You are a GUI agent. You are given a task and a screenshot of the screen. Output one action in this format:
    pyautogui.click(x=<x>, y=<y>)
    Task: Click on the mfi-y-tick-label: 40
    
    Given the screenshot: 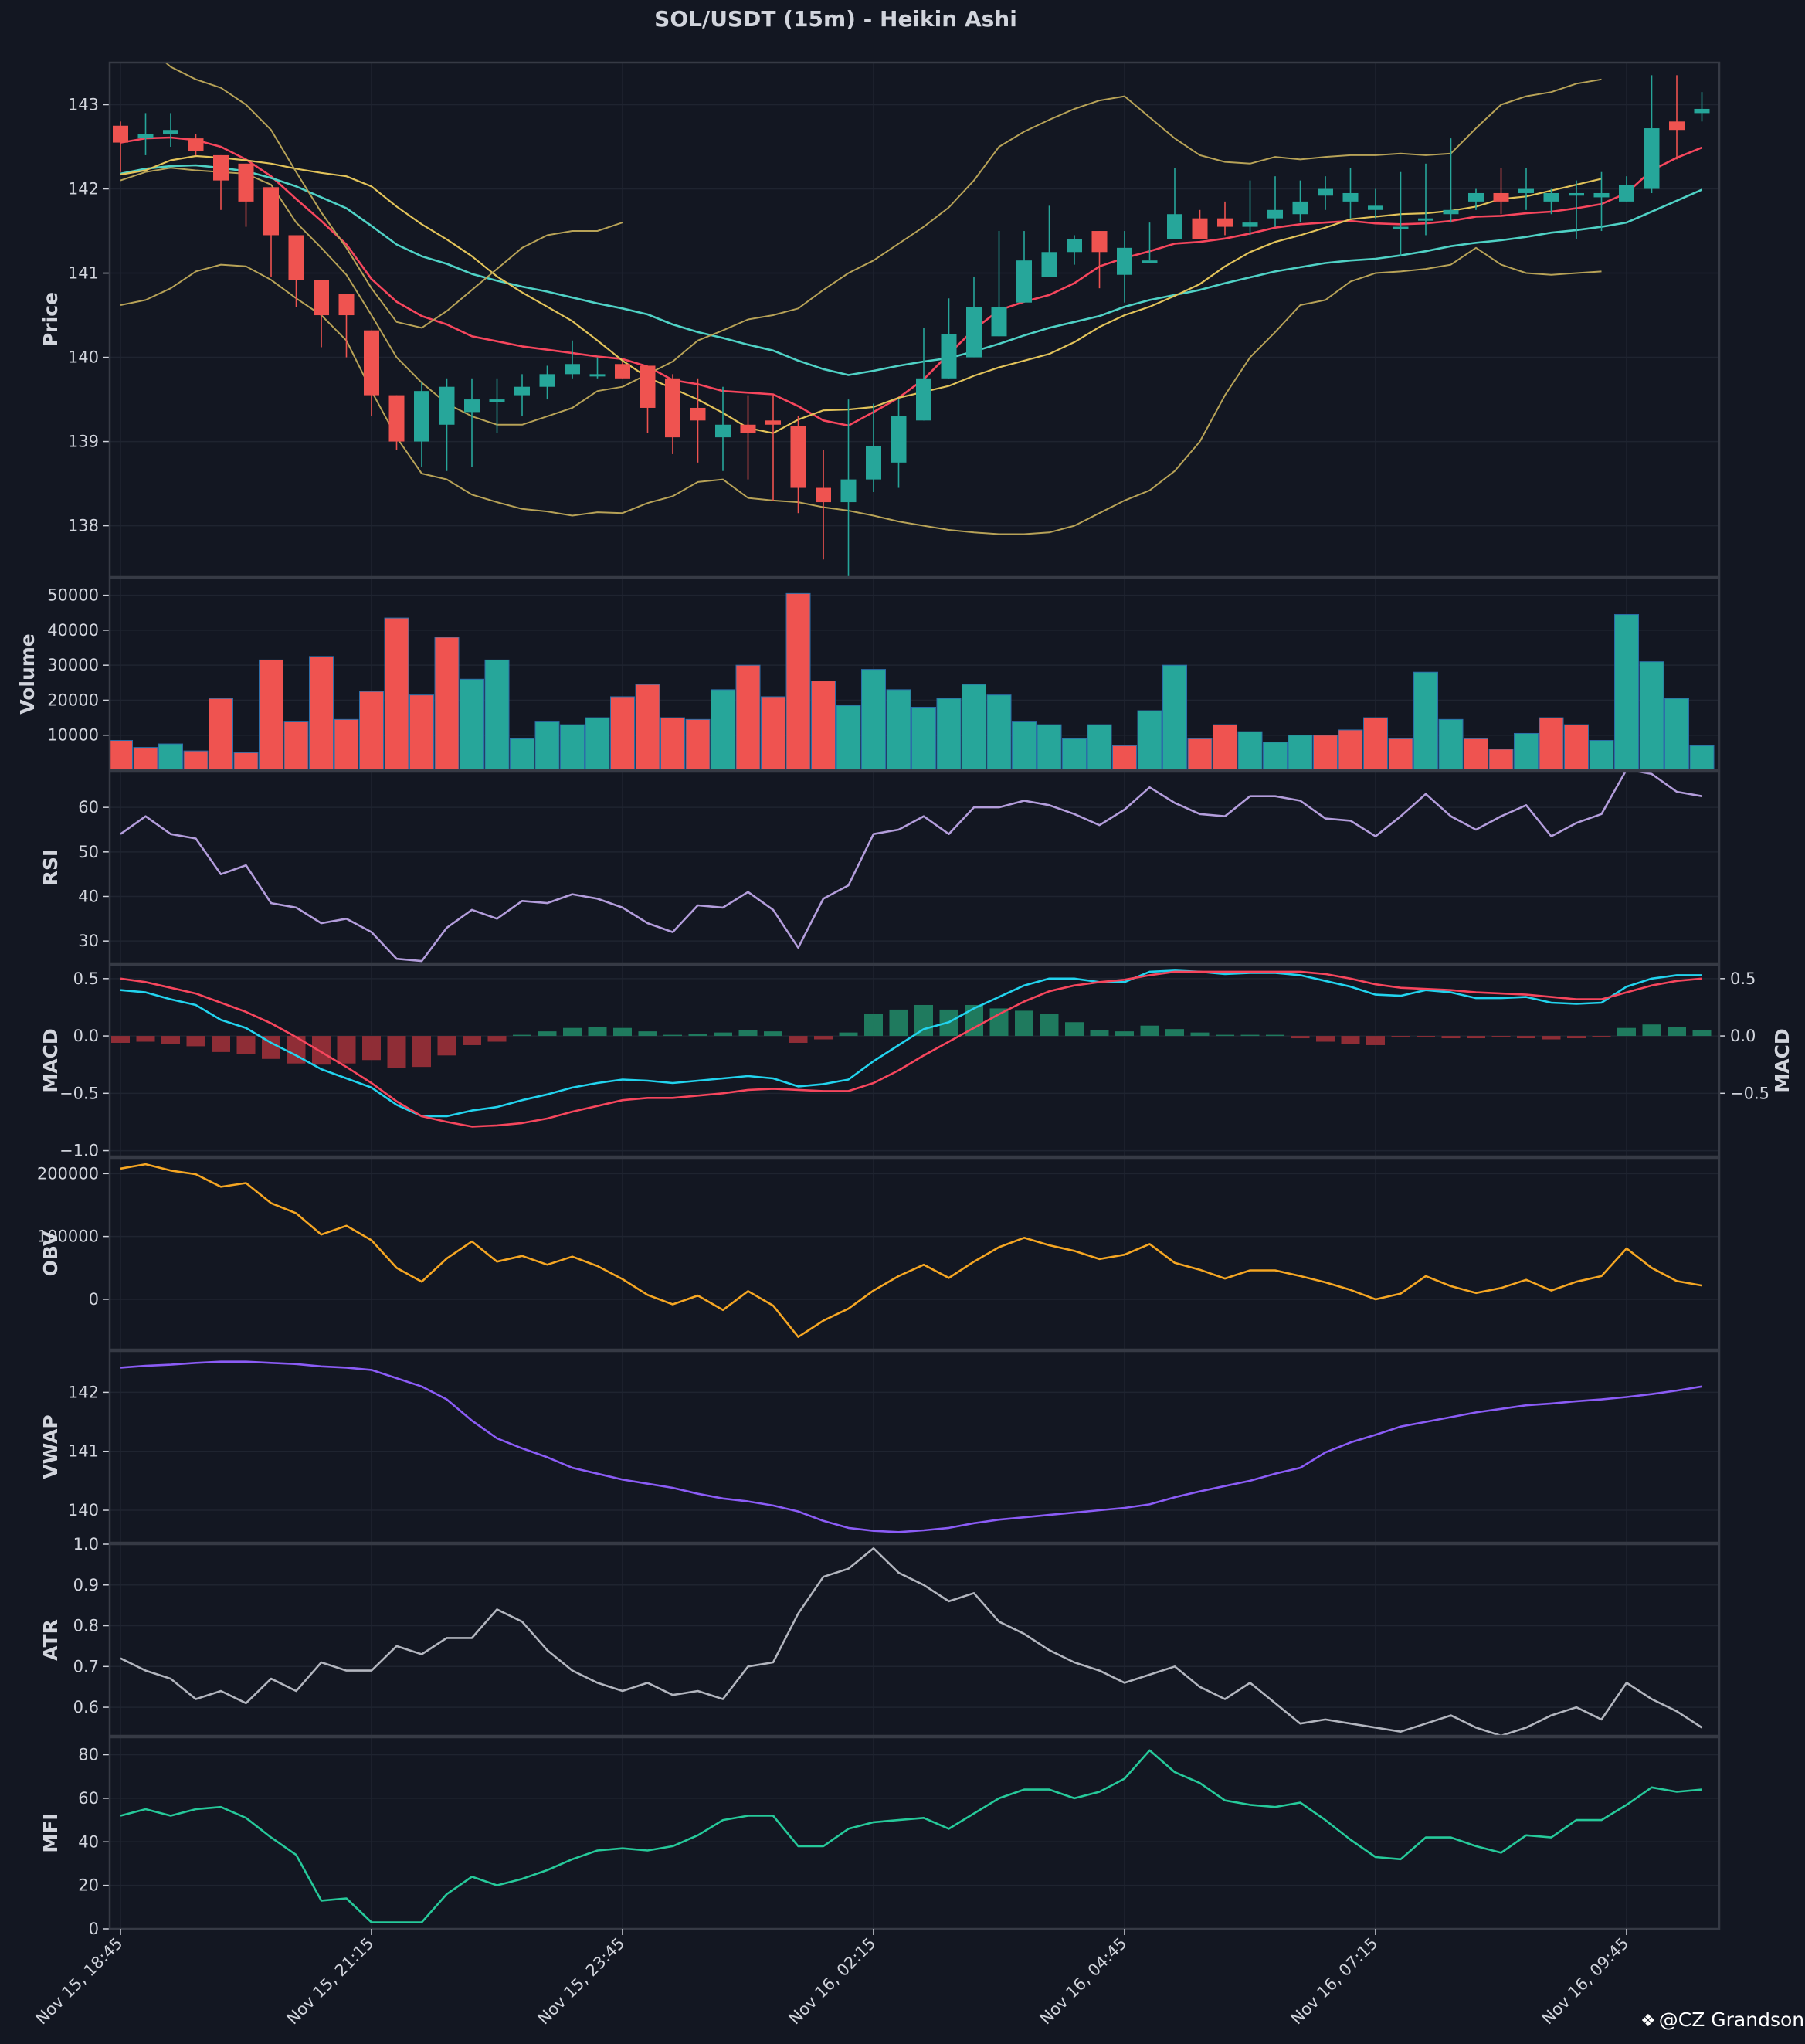 What is the action you would take?
    pyautogui.click(x=88, y=1841)
    